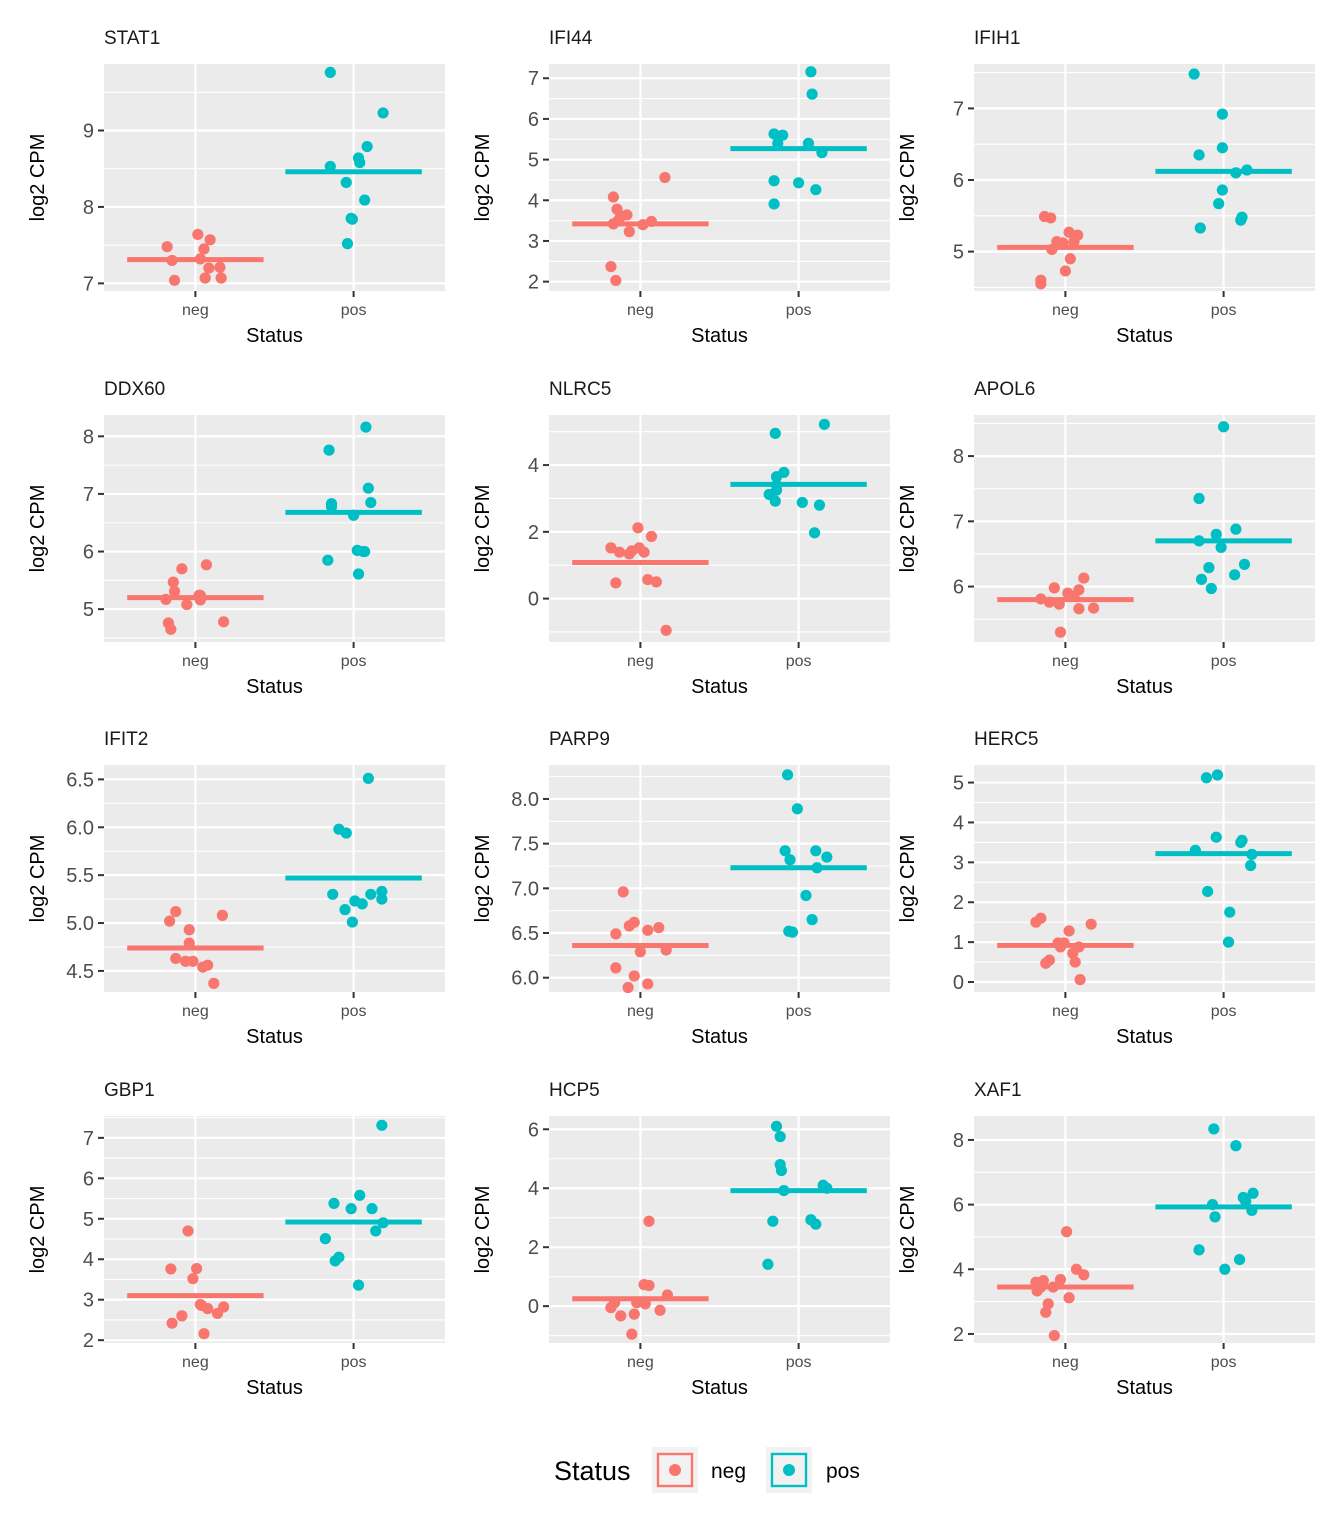  I want to click on facet-title: XAF1, so click(998, 1090).